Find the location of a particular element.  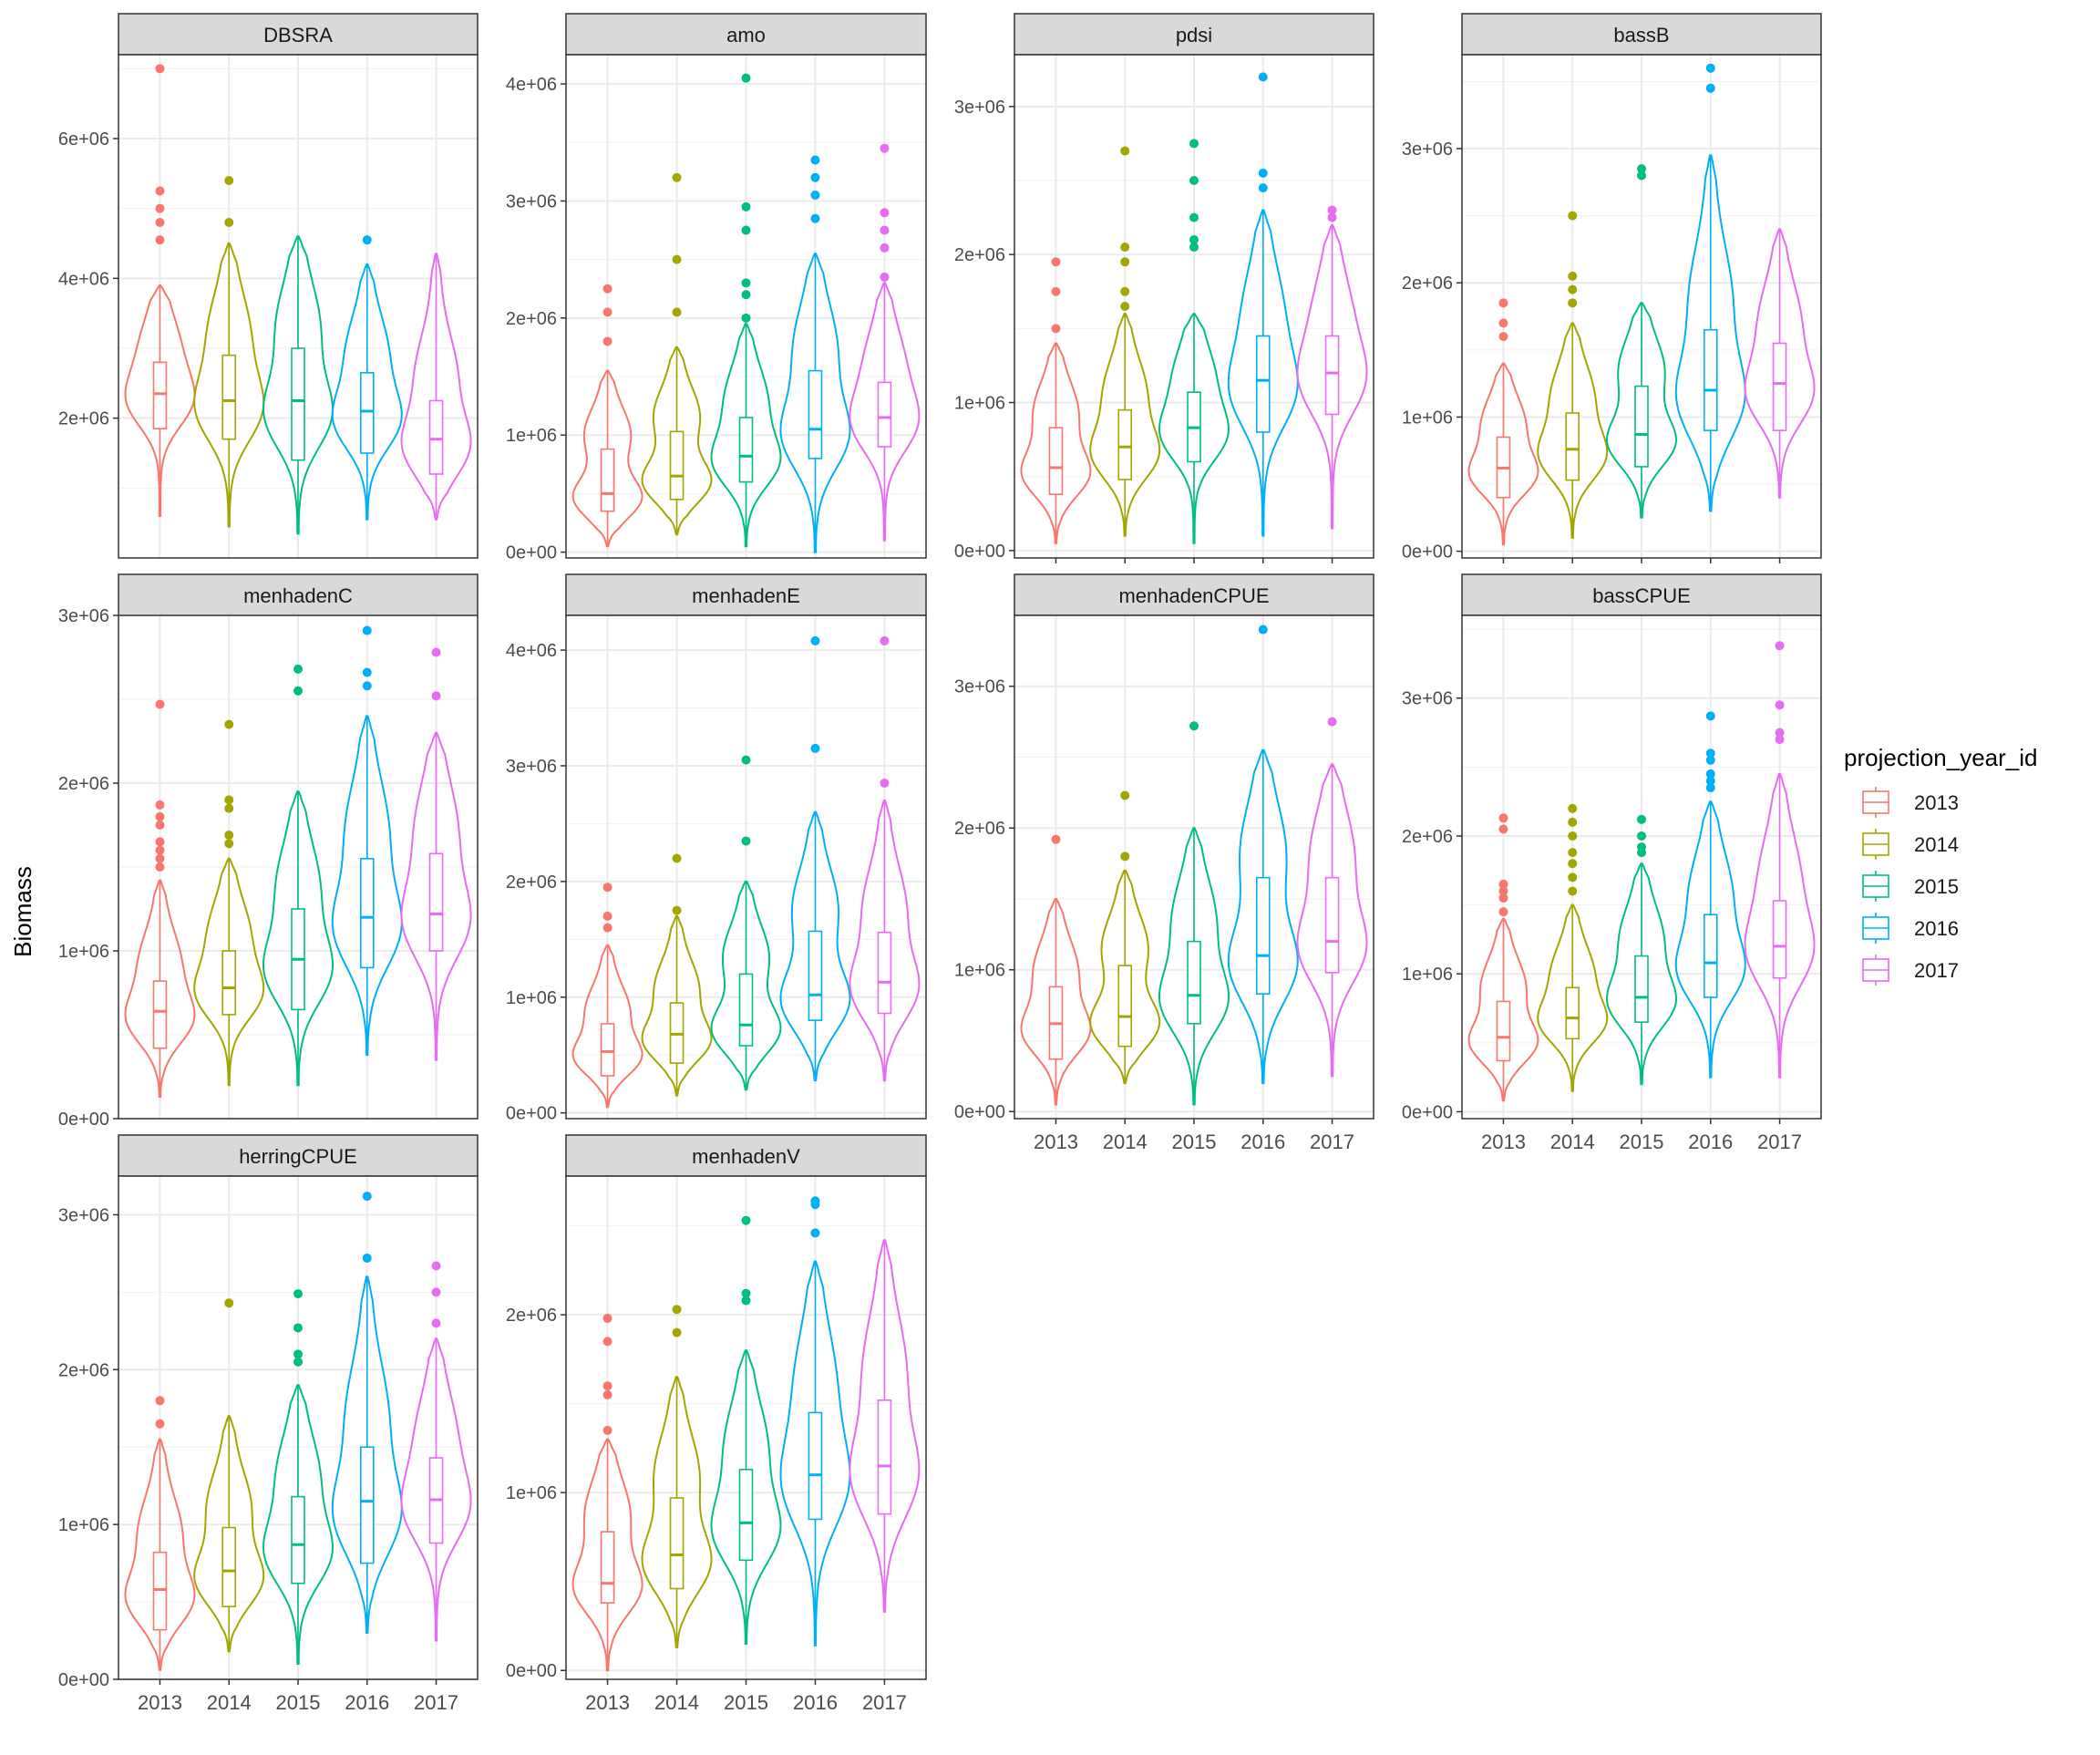

violin-2013 is located at coordinates (607, 458).